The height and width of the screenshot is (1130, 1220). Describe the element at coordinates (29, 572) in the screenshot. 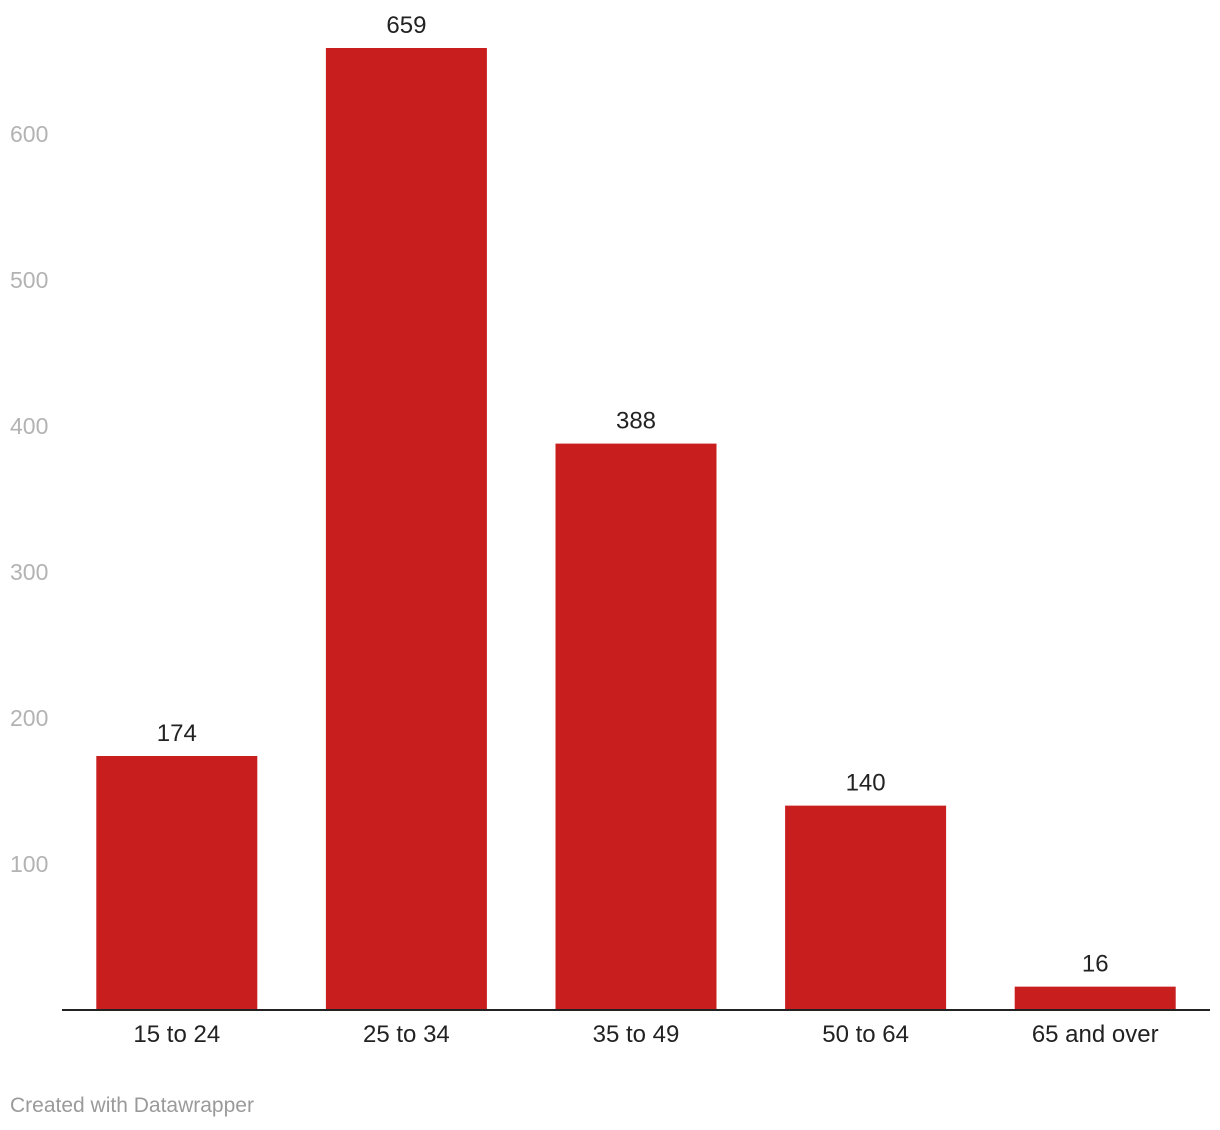

I see `y-tick-label: 300` at that location.